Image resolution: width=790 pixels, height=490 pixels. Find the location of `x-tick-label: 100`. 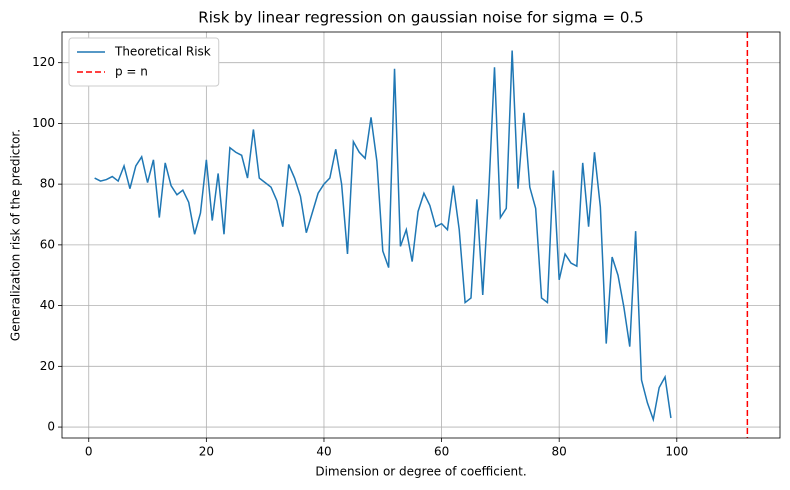

x-tick-label: 100 is located at coordinates (676, 452).